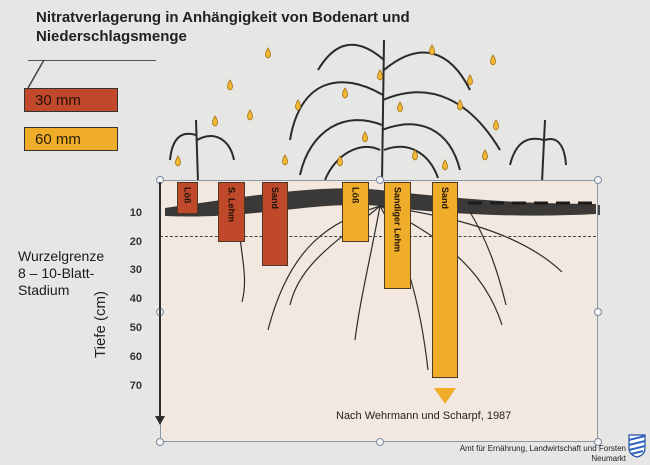  I want to click on root-limit-label: Wurzelgrenze 8 – 10-Blatt- Stadium, so click(61, 273).